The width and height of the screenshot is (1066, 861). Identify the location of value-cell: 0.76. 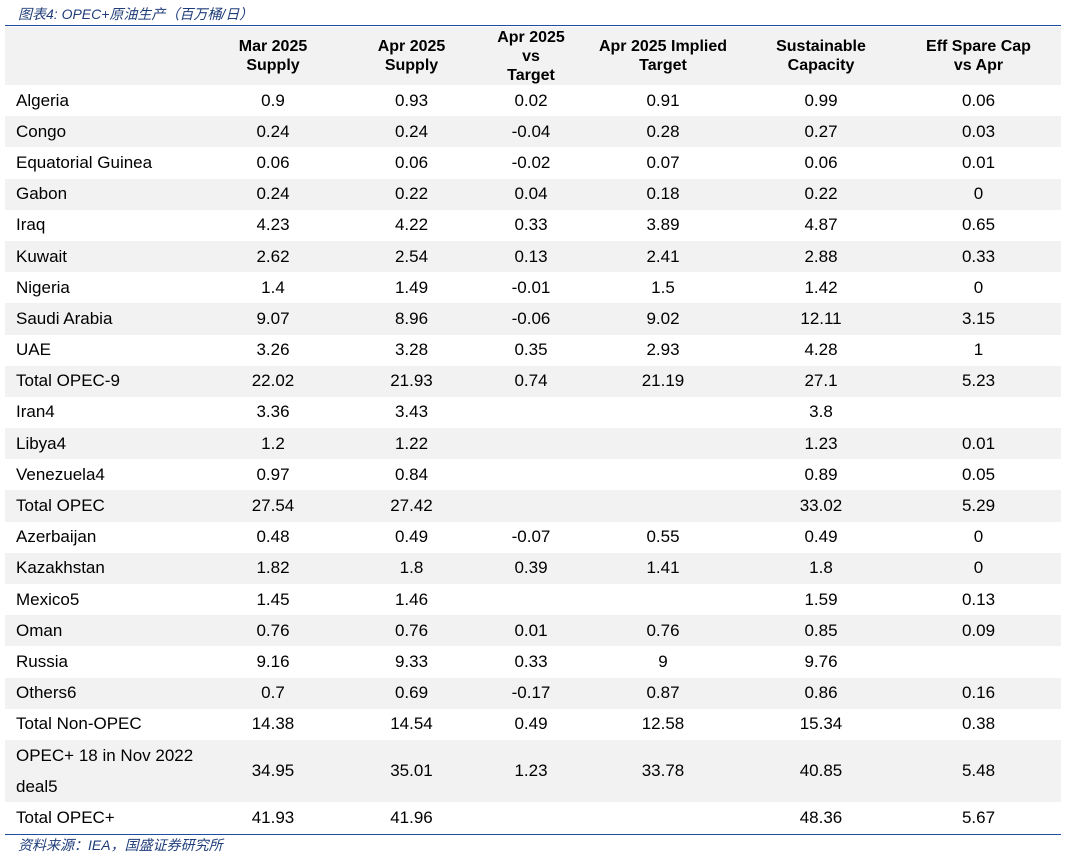
(273, 631).